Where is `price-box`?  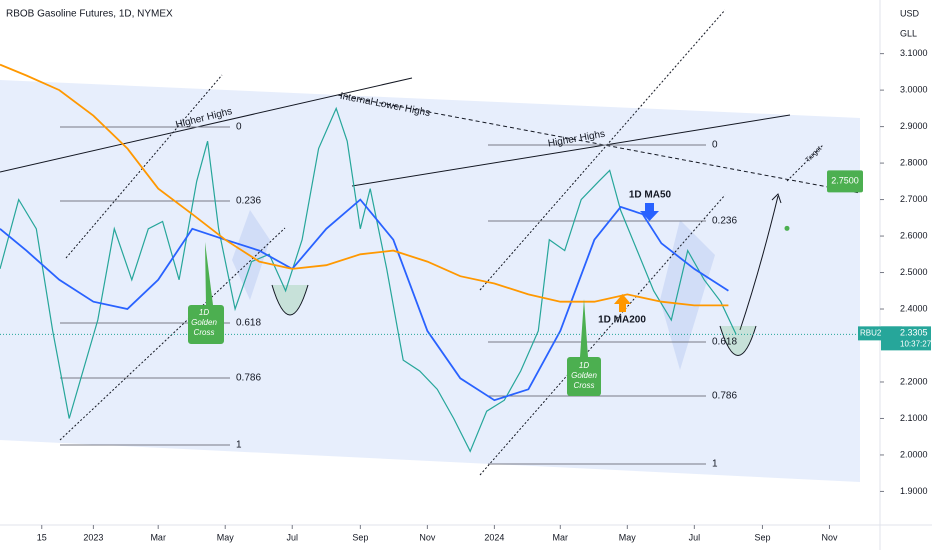
price-box is located at coordinates (906, 338).